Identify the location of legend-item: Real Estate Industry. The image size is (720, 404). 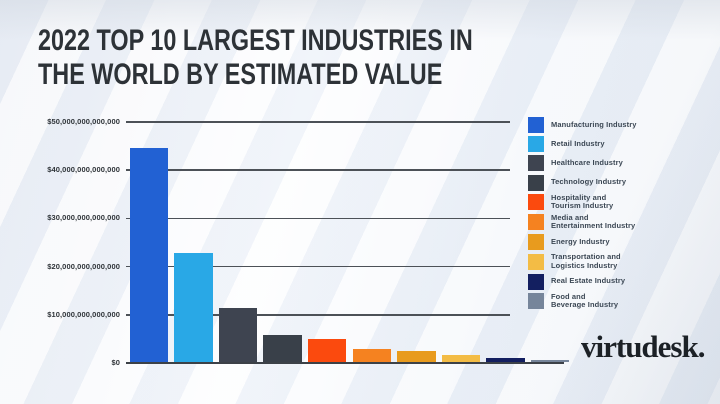
(582, 281).